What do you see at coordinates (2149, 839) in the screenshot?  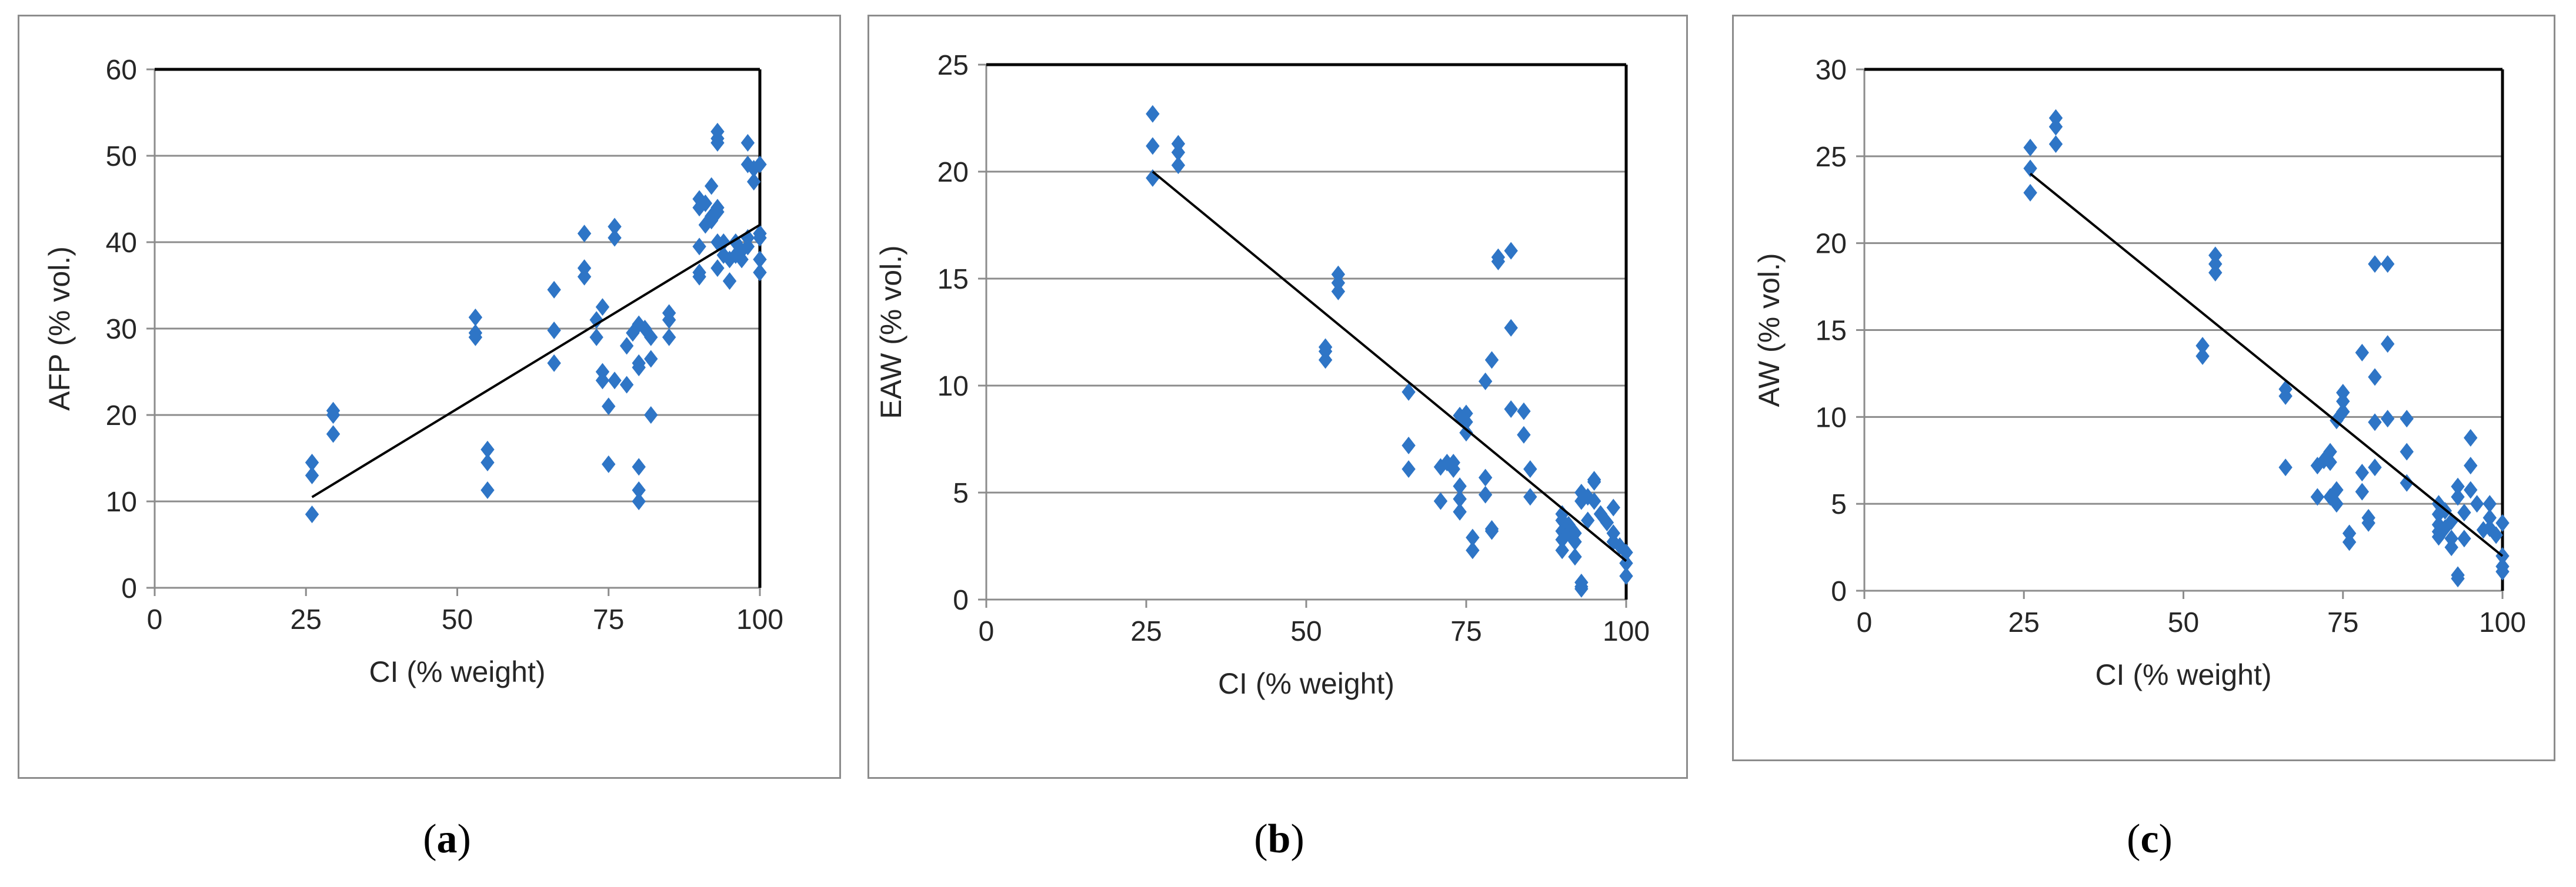 I see `caption-c-letter: c` at bounding box center [2149, 839].